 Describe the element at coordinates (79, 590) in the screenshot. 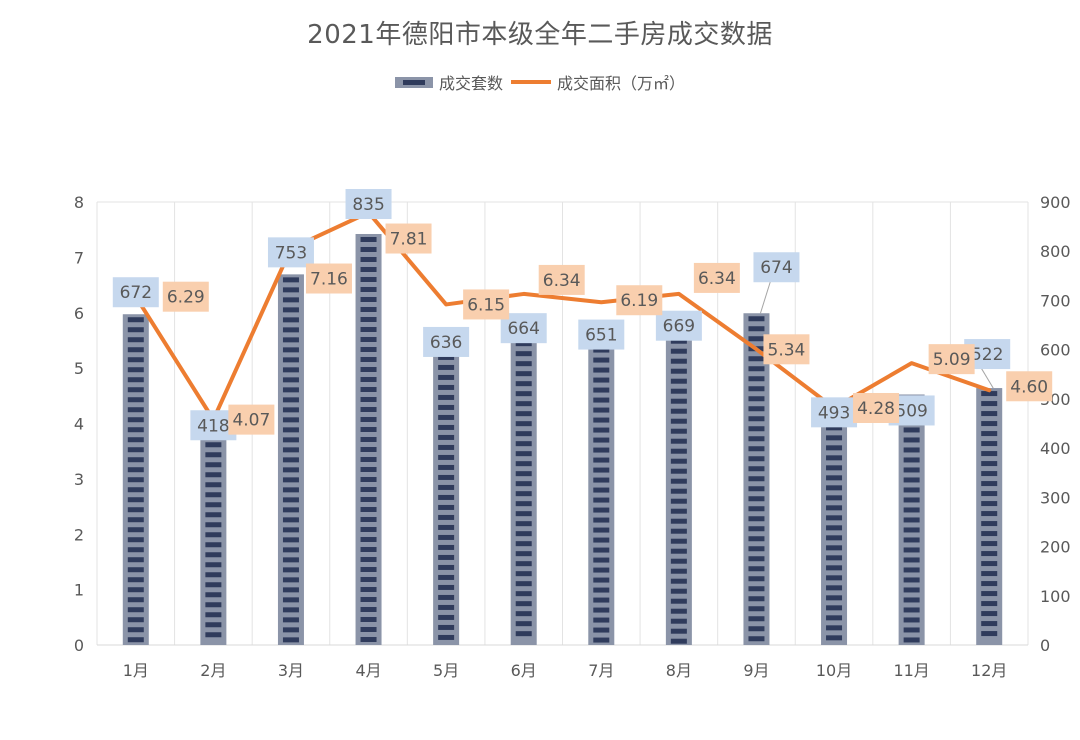

I see `y-left-tick-label: 1` at that location.